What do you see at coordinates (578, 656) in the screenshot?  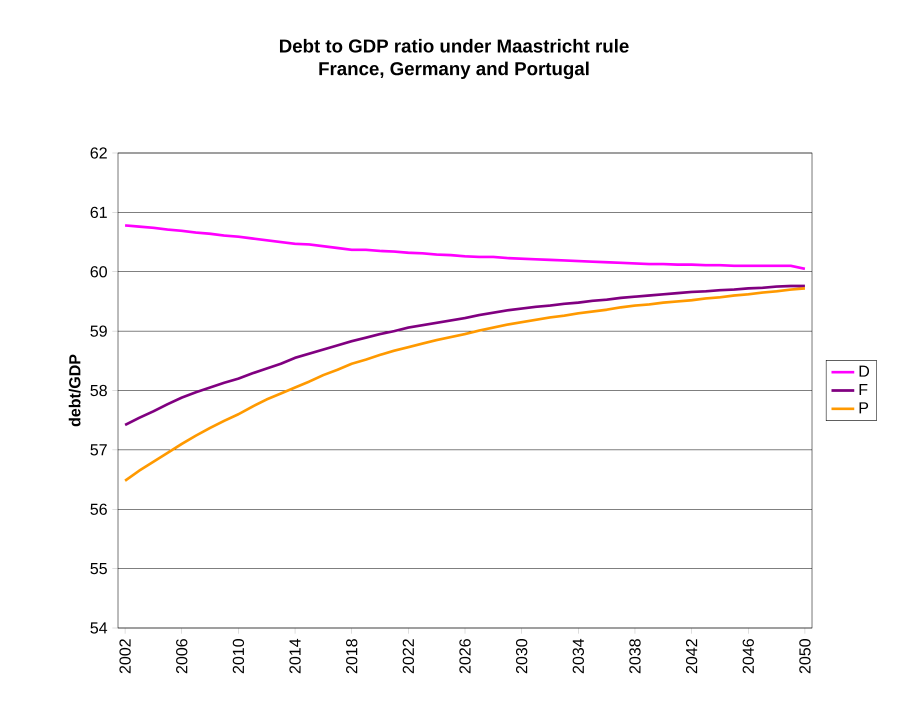 I see `x-tick-label: 2034` at bounding box center [578, 656].